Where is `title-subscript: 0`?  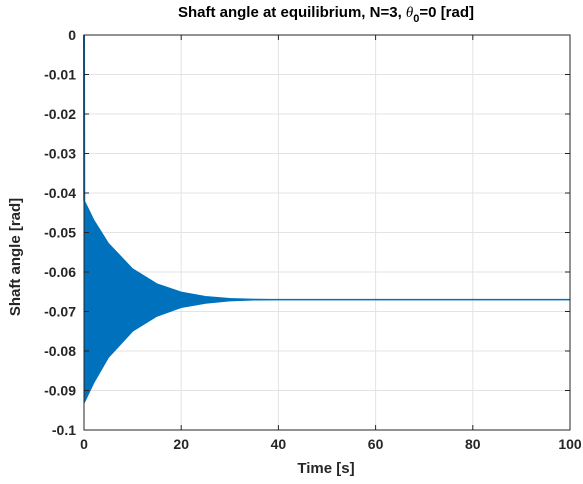 title-subscript: 0 is located at coordinates (416, 19).